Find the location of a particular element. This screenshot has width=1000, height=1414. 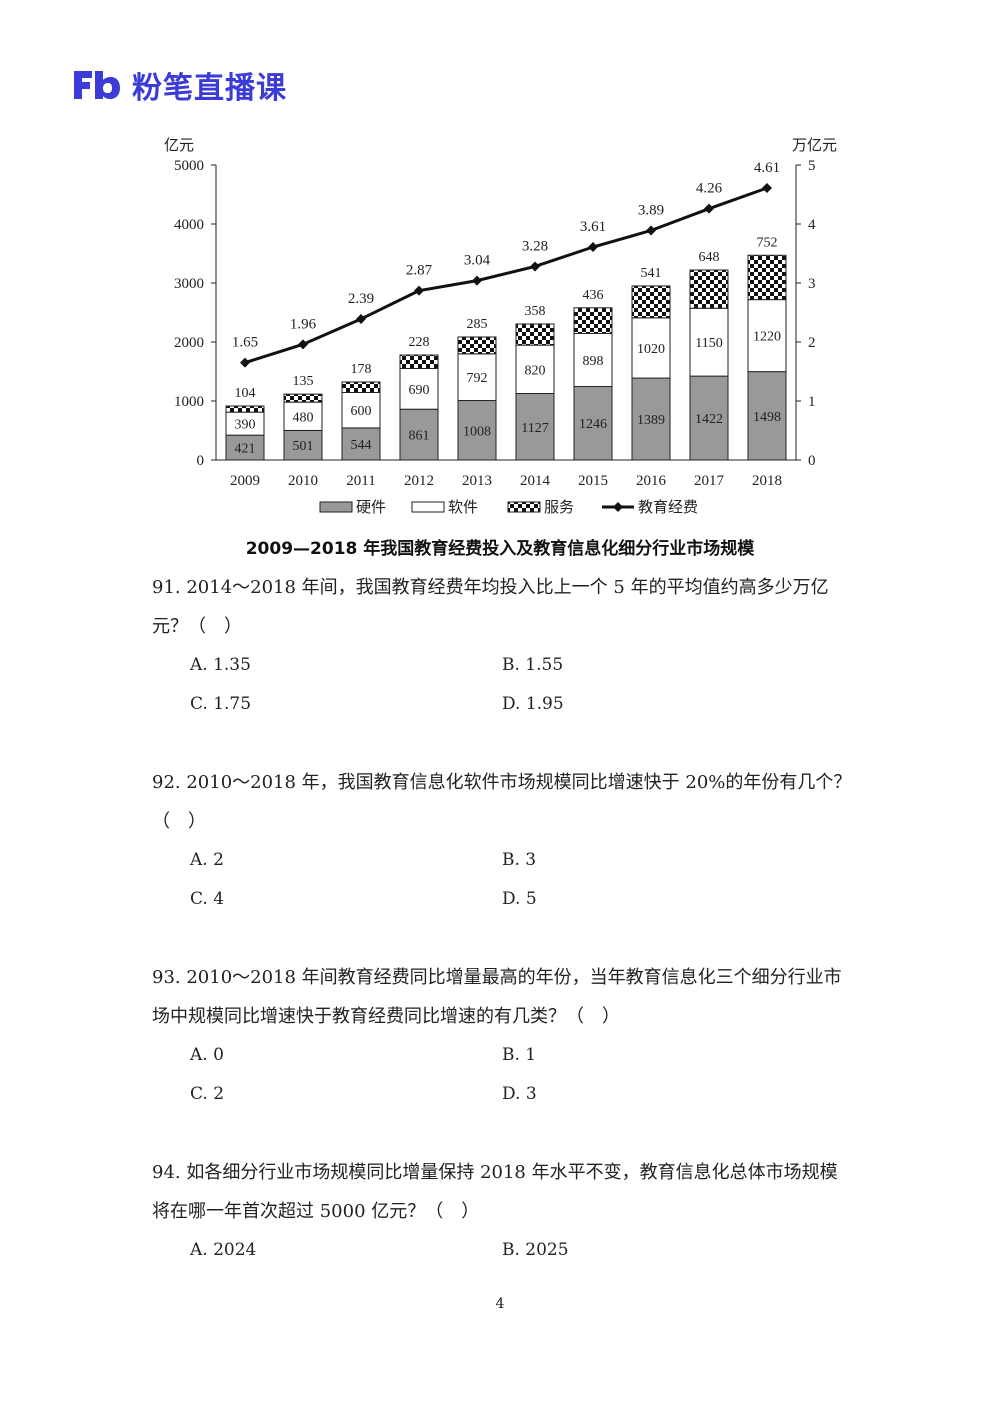

bar-hardware-label: 1389 is located at coordinates (651, 420).